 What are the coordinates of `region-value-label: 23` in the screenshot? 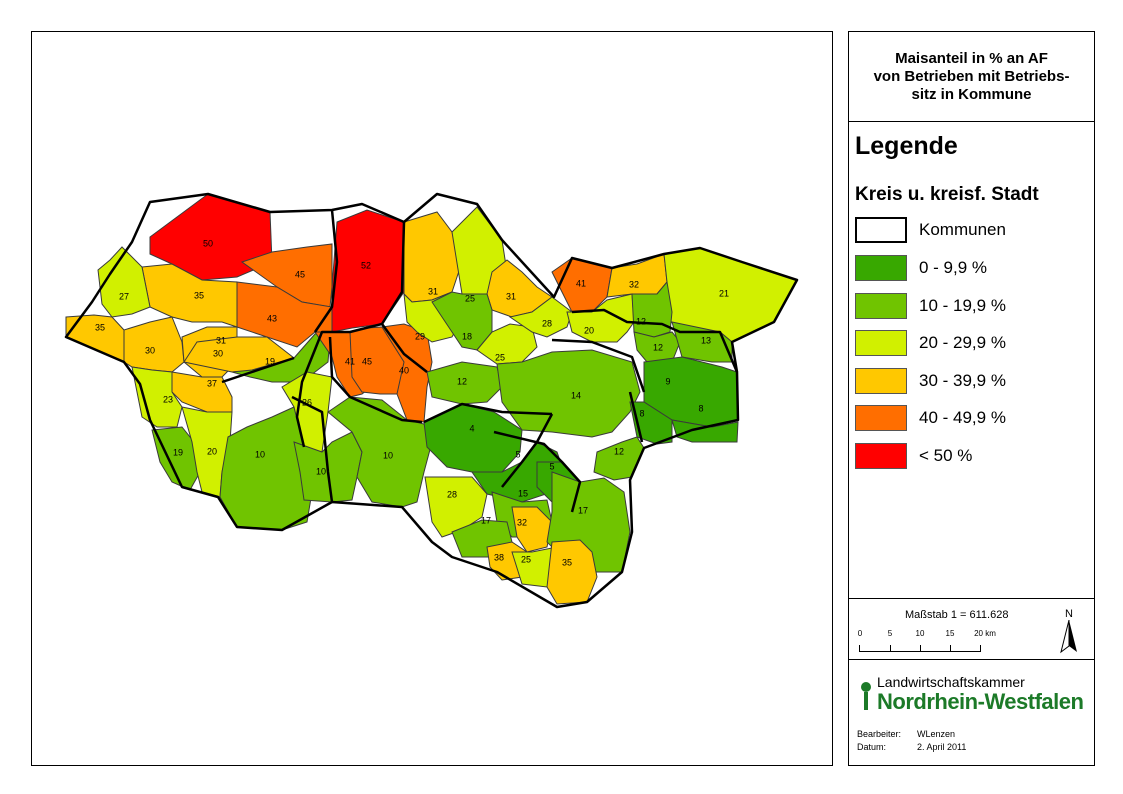 It's located at (168, 399).